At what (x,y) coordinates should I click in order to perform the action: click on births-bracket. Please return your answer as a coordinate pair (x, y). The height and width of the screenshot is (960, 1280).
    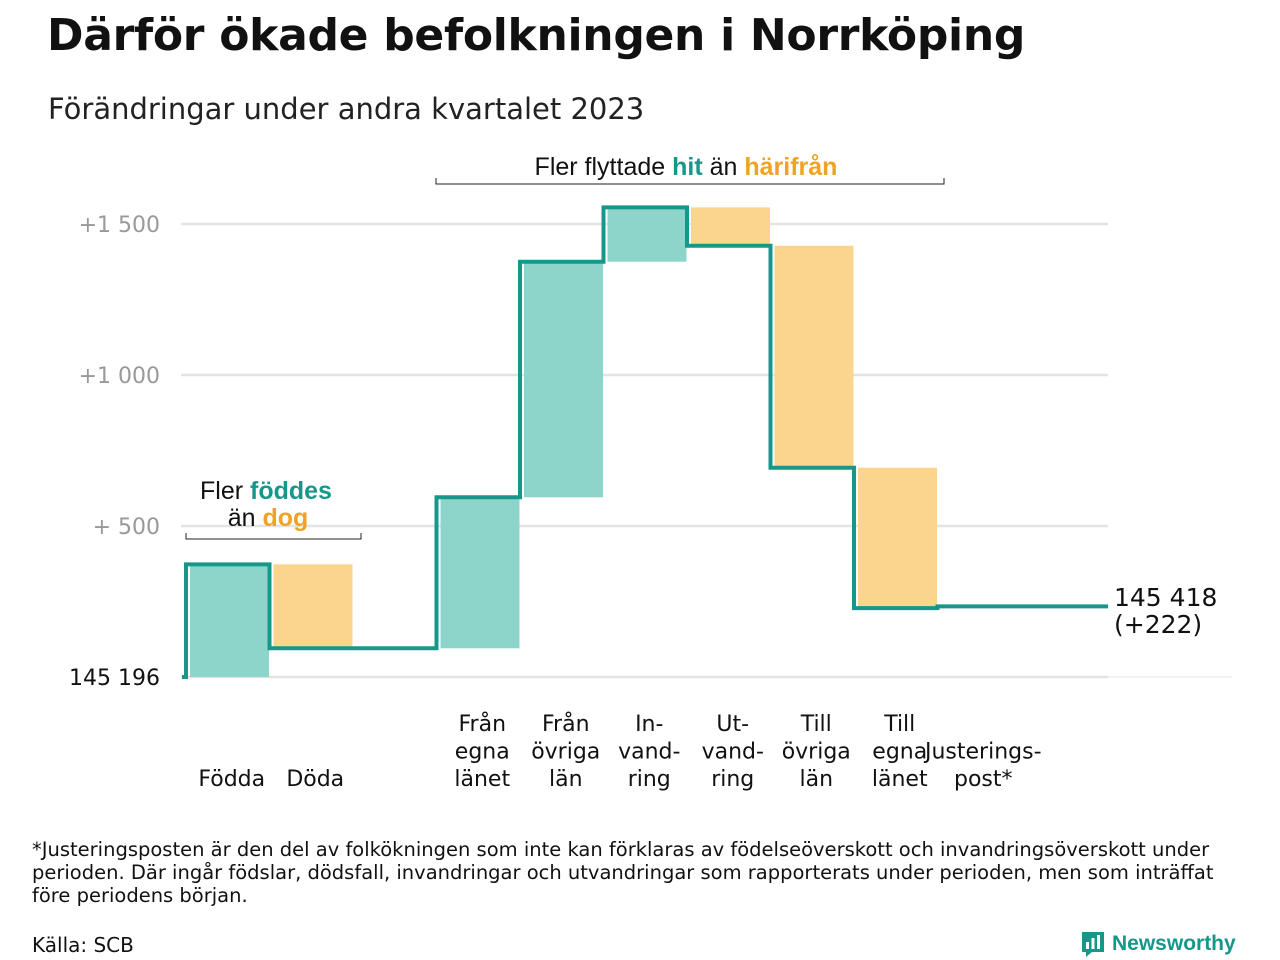
    Looking at the image, I should click on (273, 536).